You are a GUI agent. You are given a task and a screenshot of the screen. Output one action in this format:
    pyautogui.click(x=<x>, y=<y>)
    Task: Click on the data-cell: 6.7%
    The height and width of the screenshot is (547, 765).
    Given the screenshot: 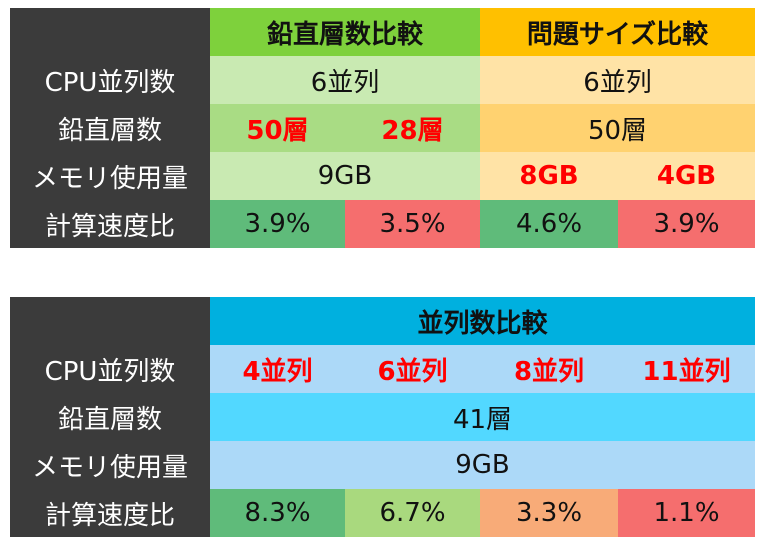 What is the action you would take?
    pyautogui.click(x=412, y=513)
    